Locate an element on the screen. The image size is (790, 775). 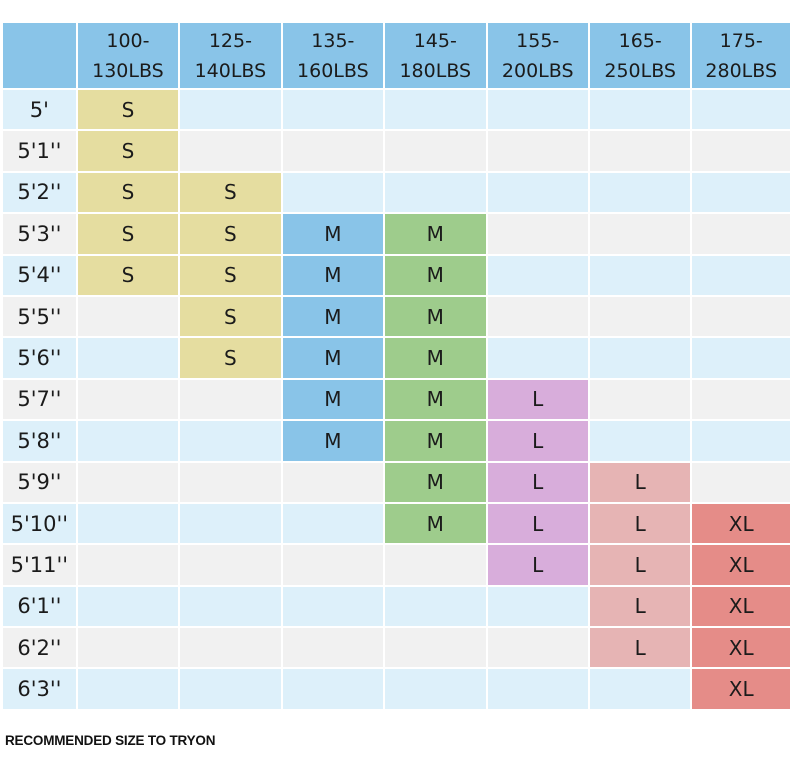
size-cell: XL is located at coordinates (741, 524).